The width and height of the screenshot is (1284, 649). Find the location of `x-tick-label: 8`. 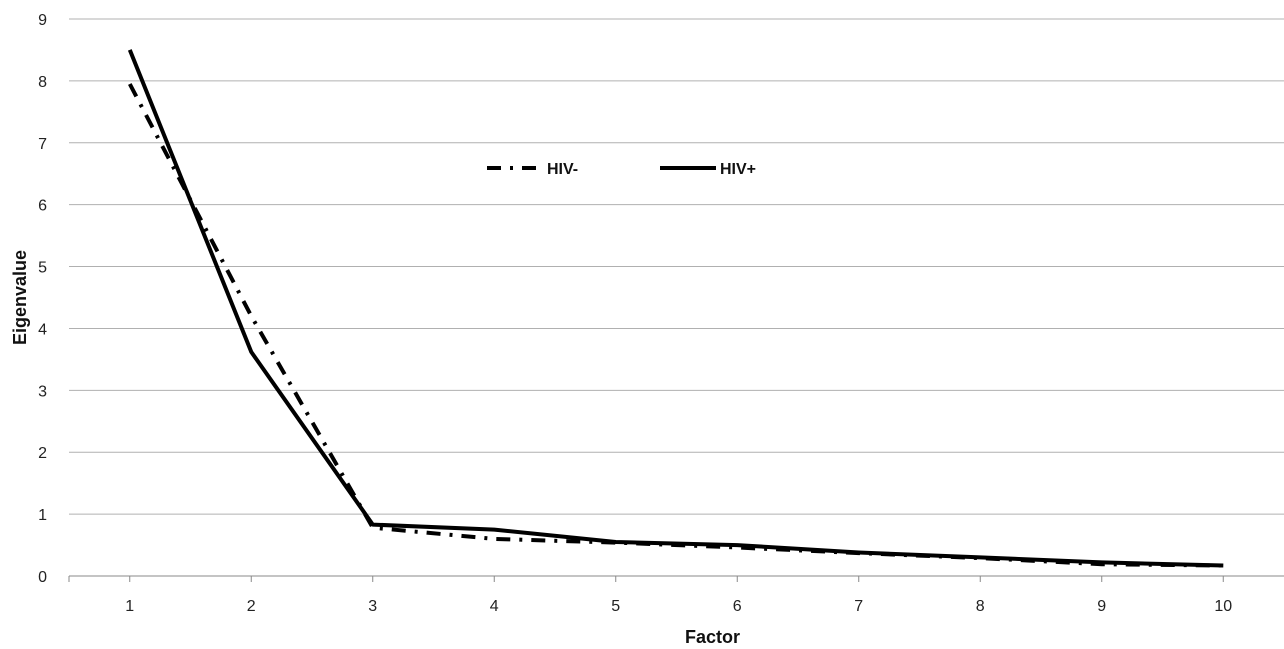

x-tick-label: 8 is located at coordinates (980, 606).